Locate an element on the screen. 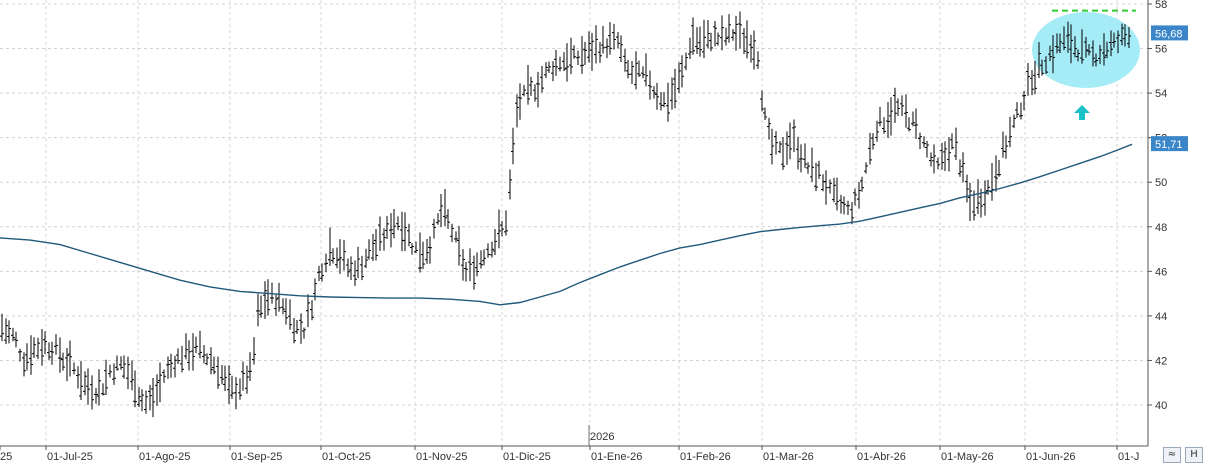  x-tick-label: 01-Jul-25 is located at coordinates (70, 457).